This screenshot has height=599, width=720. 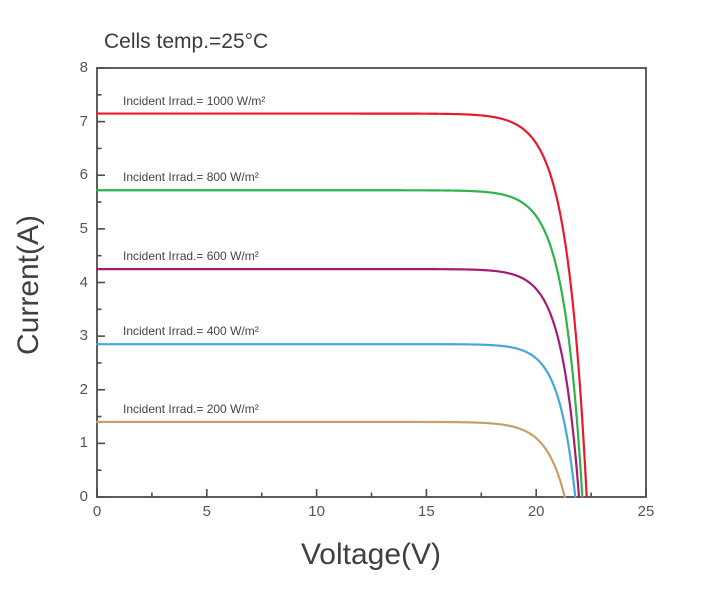 What do you see at coordinates (83, 496) in the screenshot?
I see `y-tick-label-0: 0` at bounding box center [83, 496].